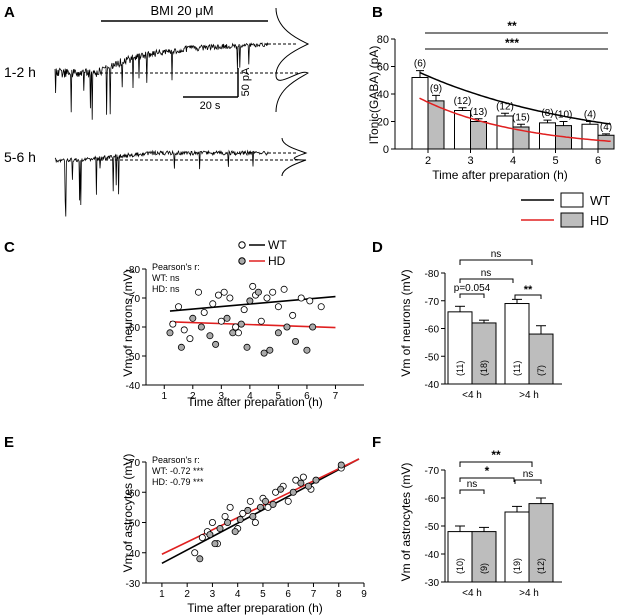  Describe the element at coordinates (193, 396) in the screenshot. I see `chartC-x-tick-label: 2` at that location.